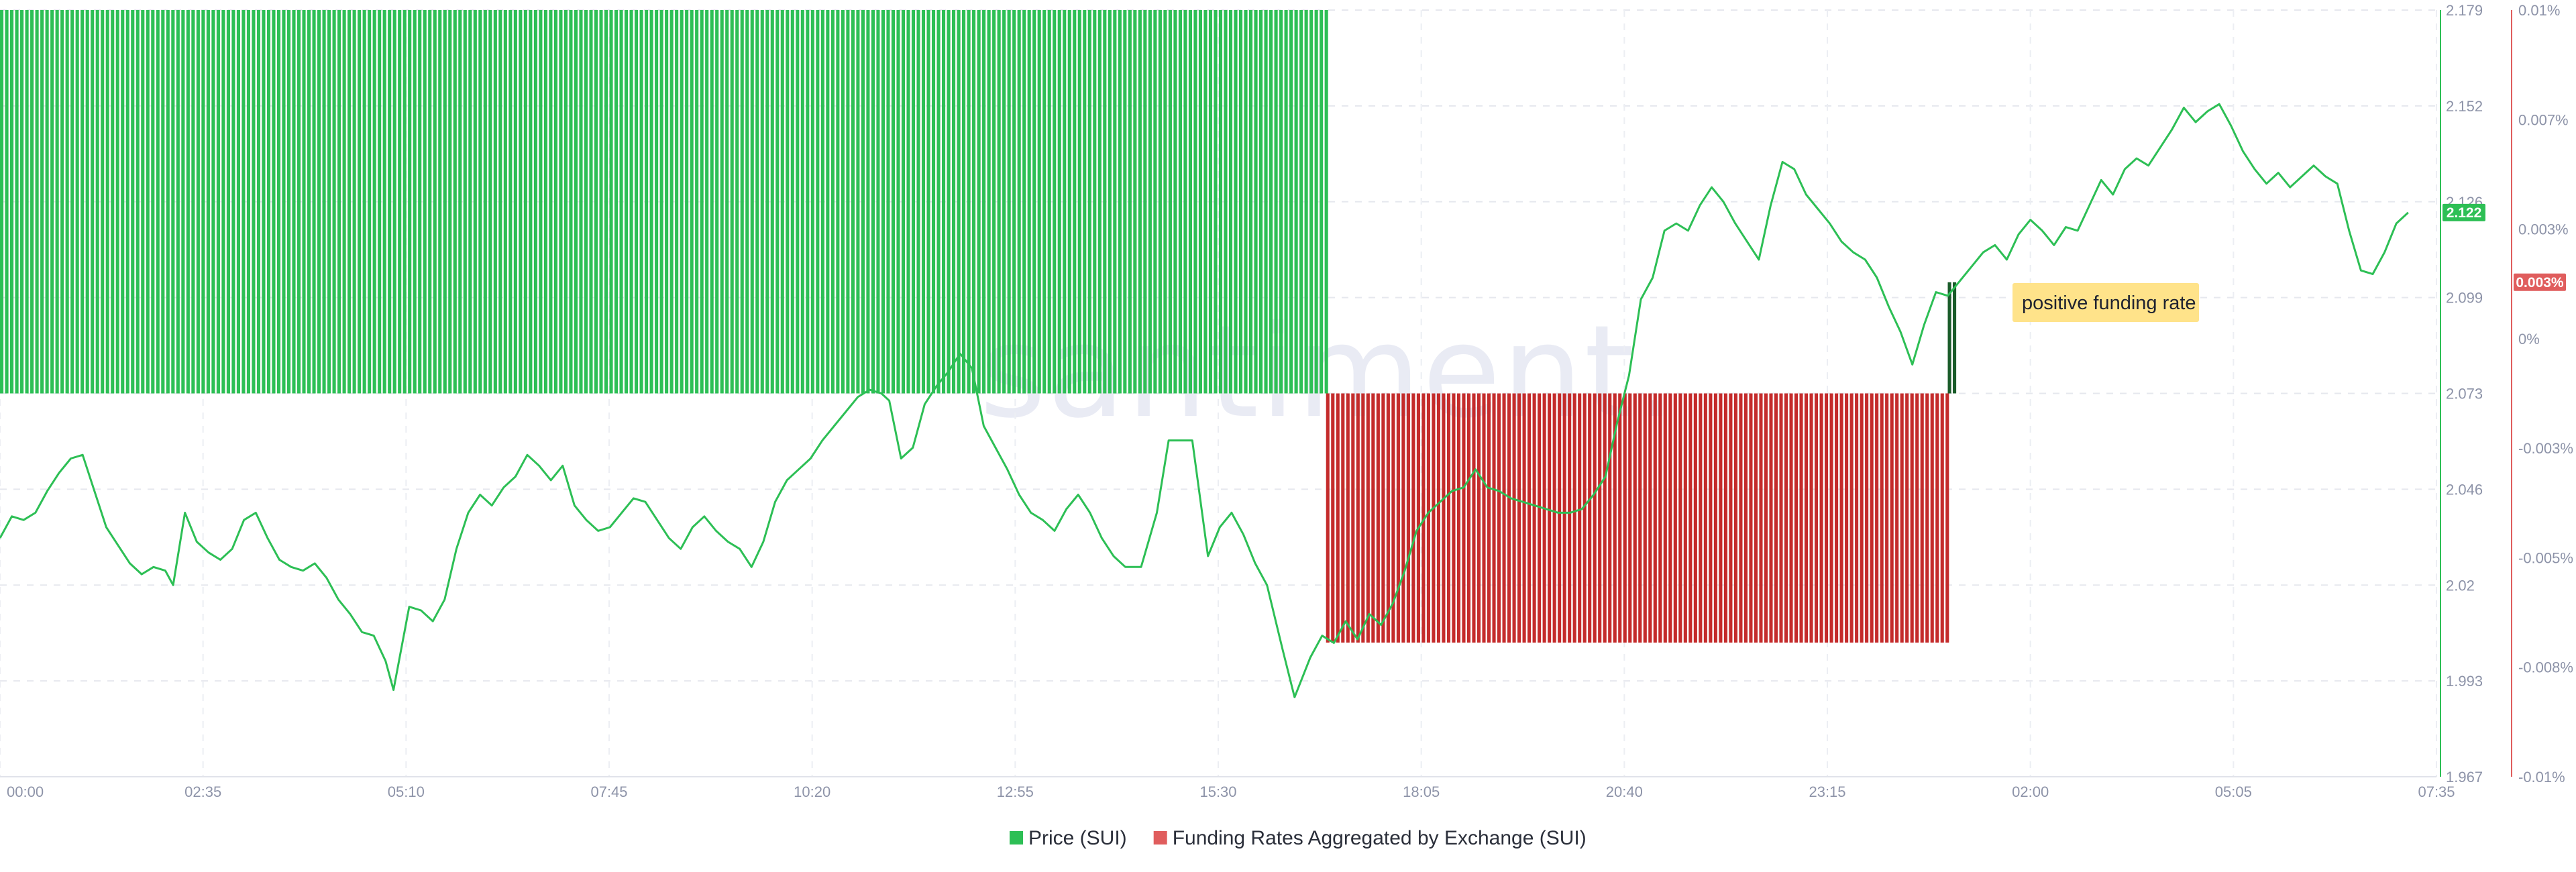  Describe the element at coordinates (1068, 838) in the screenshot. I see `legend-item: Price (SUI)` at that location.